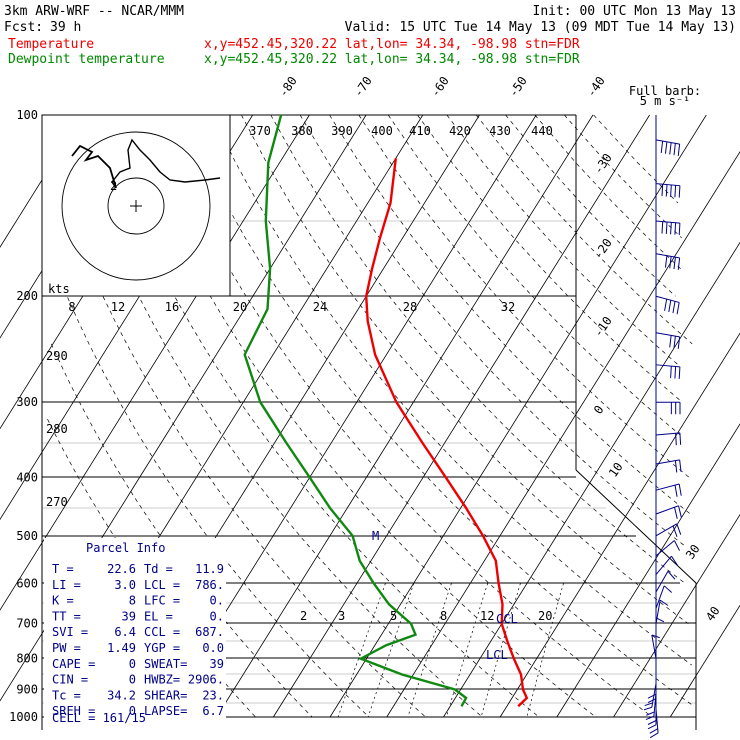  Describe the element at coordinates (665, 91) in the screenshot. I see `barb-legend-line1: Full barb:` at that location.